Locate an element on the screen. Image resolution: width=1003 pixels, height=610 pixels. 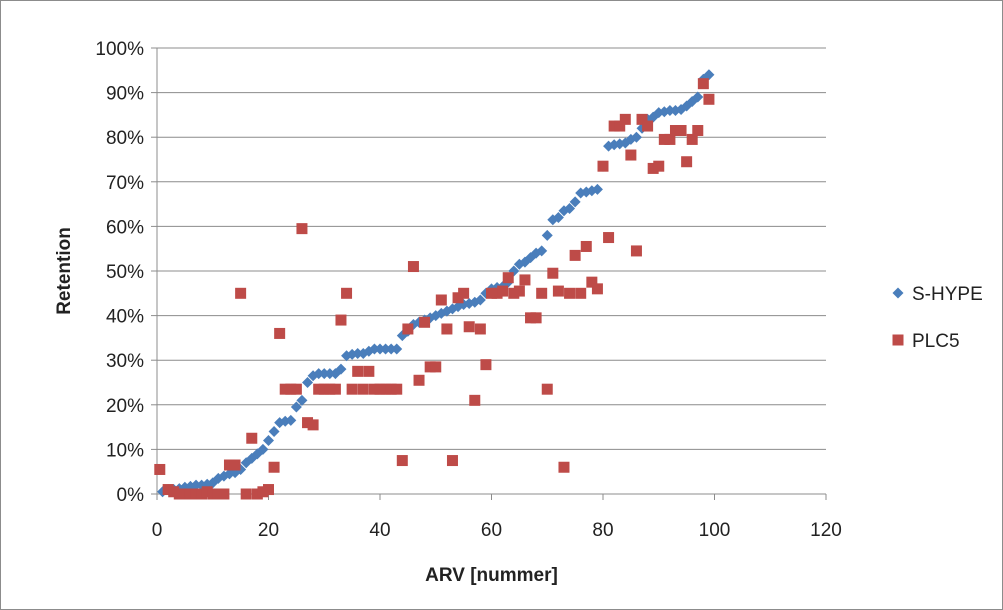
x-tick-labels: 0 20 40 60 80 100 120 is located at coordinates (497, 530).